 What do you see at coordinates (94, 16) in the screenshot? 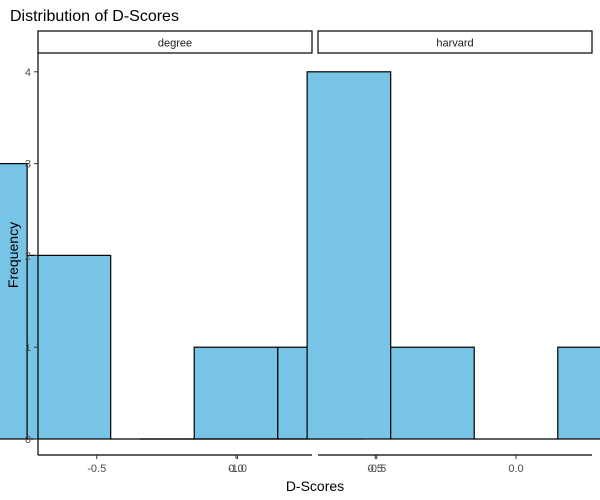
I see `chart-title: Distribution of D-Scores` at bounding box center [94, 16].